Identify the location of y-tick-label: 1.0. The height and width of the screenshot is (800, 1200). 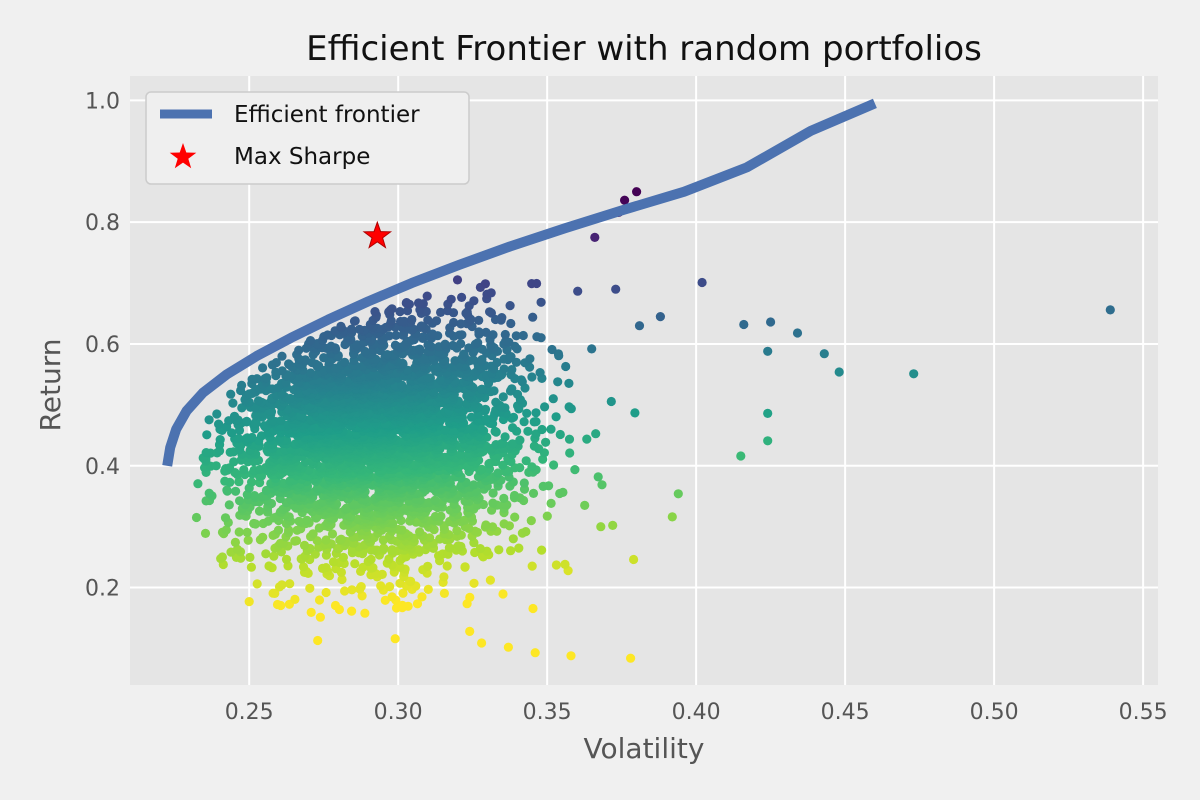
(102, 101).